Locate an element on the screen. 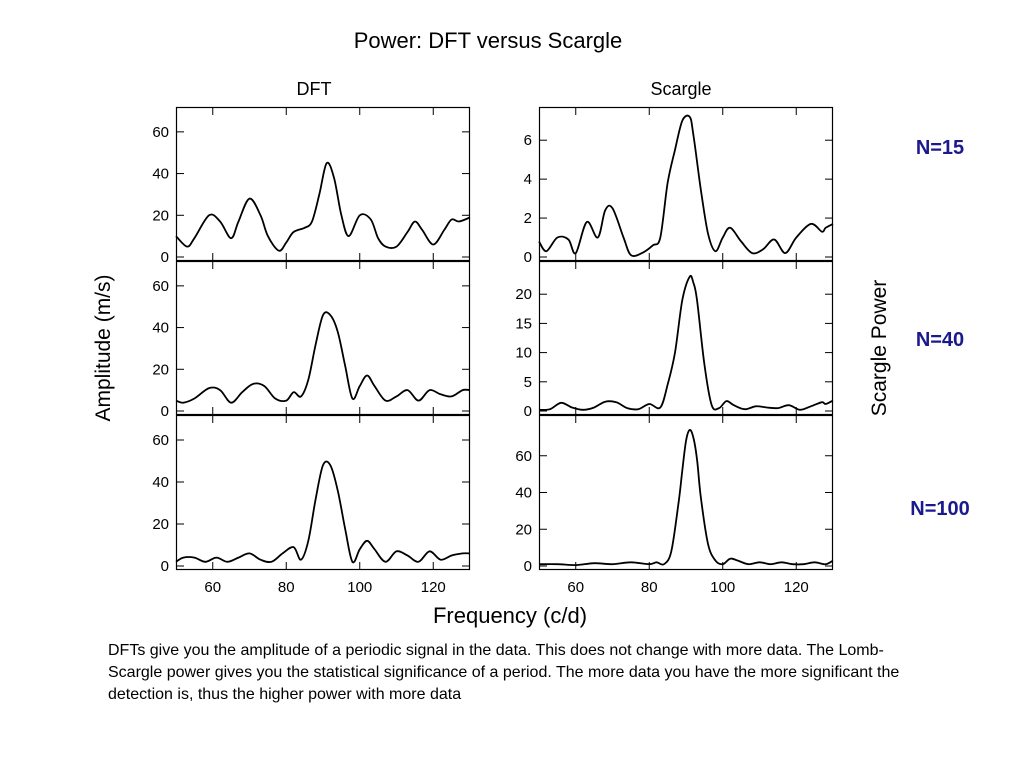  y-tick-label: 6 is located at coordinates (528, 140).